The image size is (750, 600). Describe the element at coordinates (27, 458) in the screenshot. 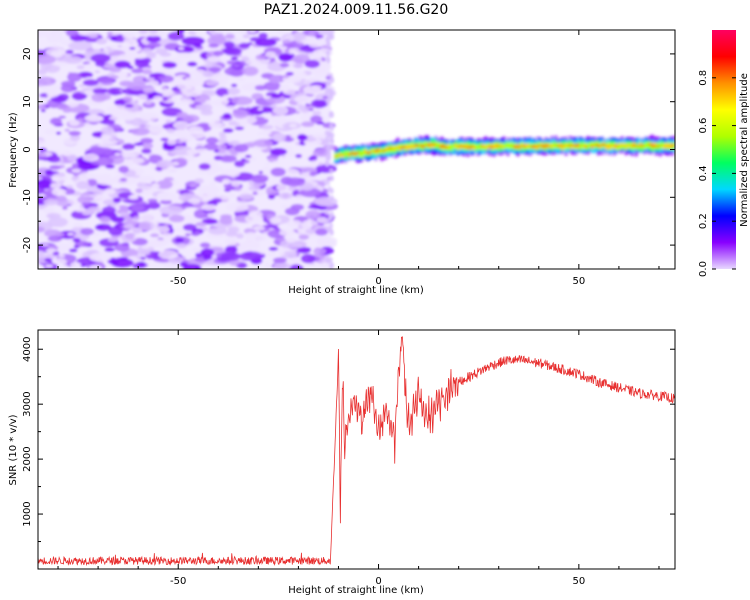

I see `snr-y-tick-label: 2000` at that location.